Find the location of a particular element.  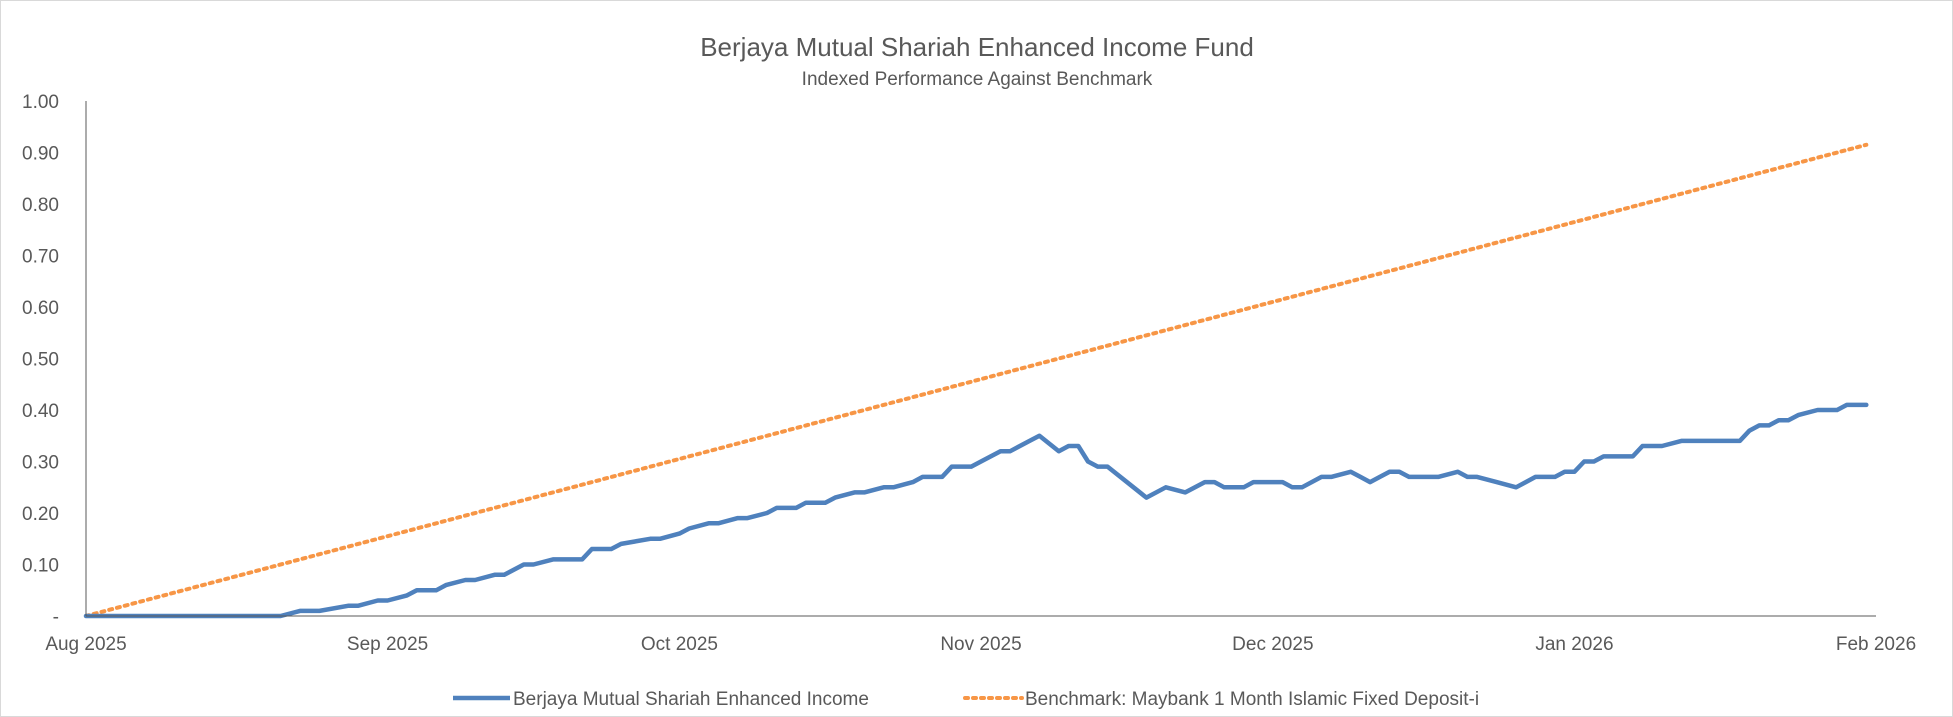

x-tick-label: Aug 2025 is located at coordinates (85, 644).